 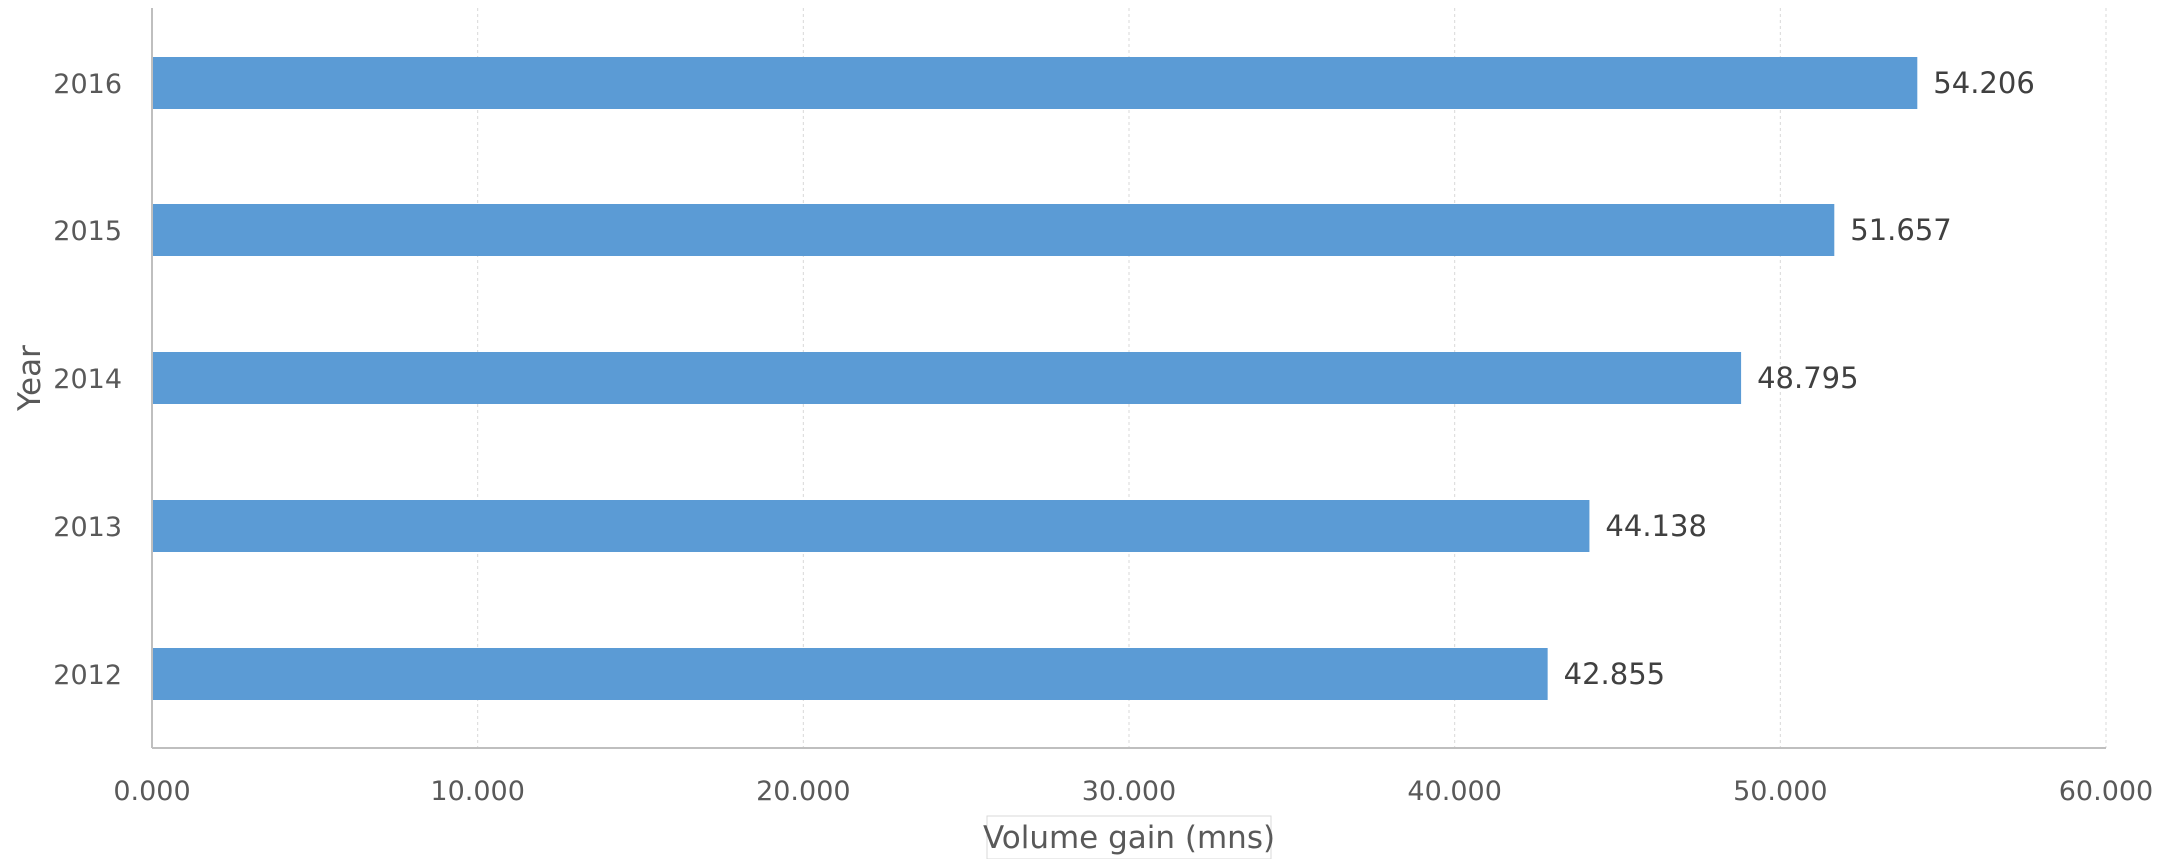 I want to click on x-axis-title-box, so click(x=1129, y=837).